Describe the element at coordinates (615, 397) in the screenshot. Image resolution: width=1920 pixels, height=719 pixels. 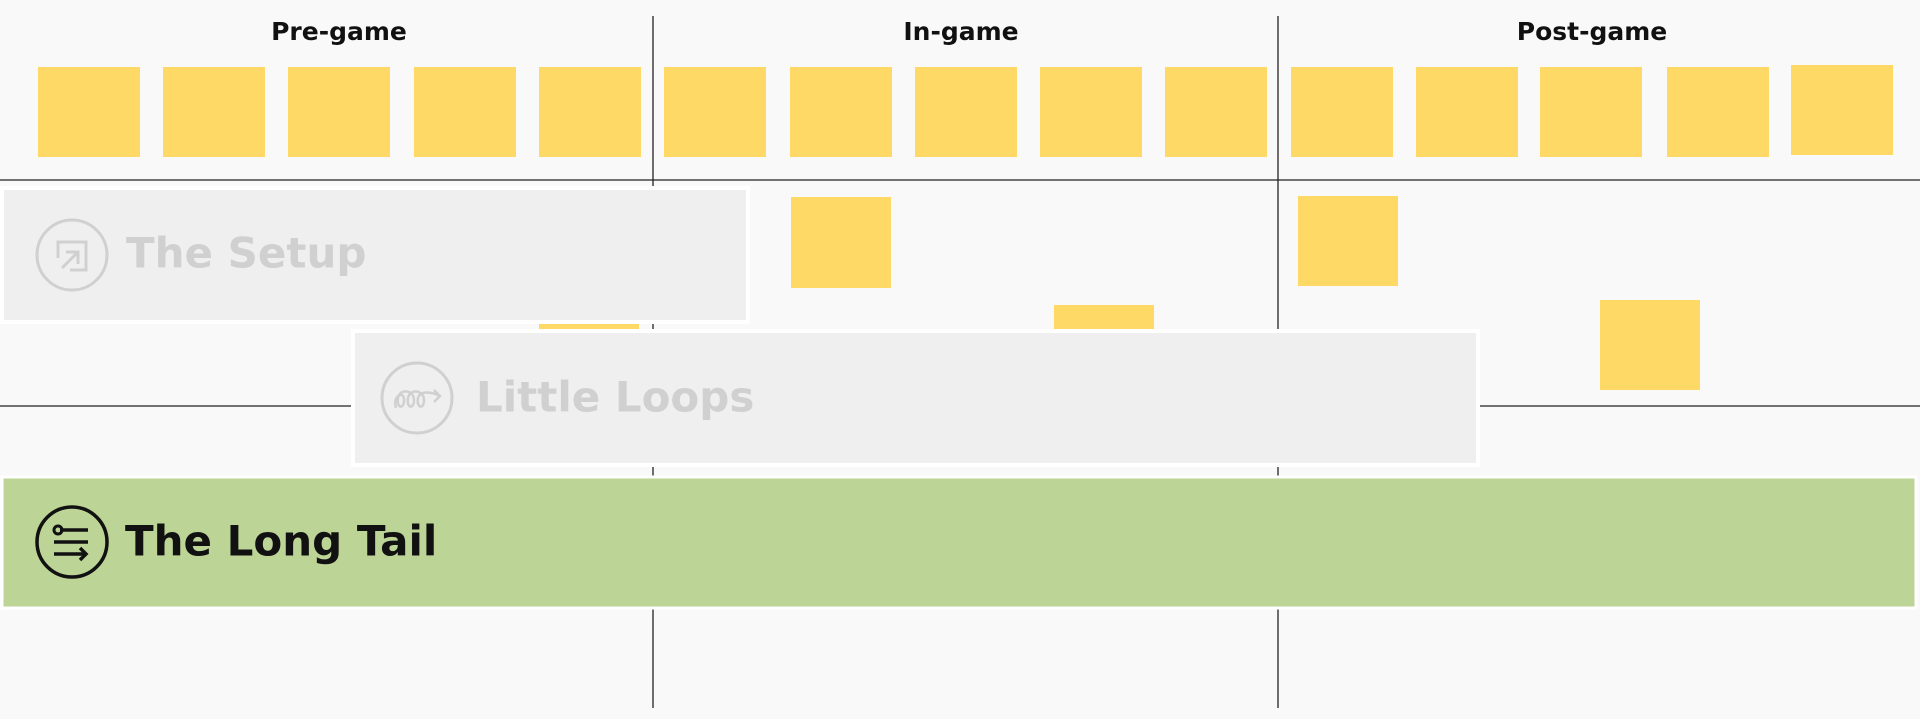
I see `band-label: Little Loops` at that location.